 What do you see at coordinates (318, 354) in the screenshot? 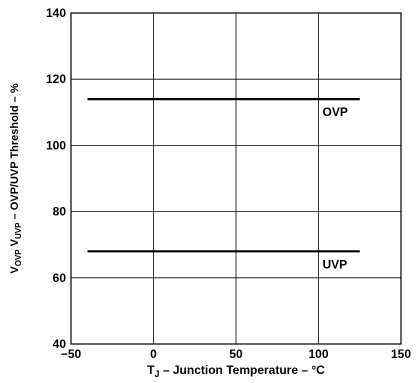
I see `x-tick-label: 100` at bounding box center [318, 354].